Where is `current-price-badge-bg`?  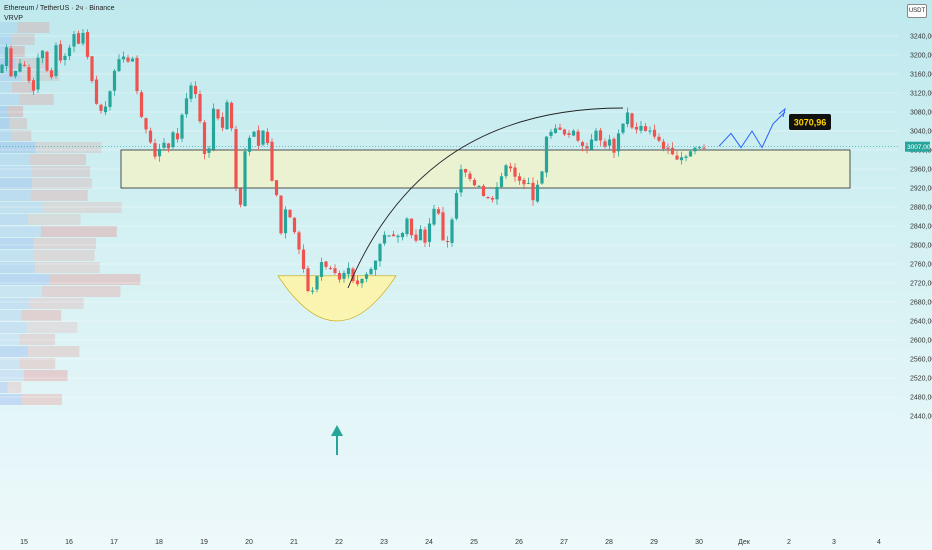
current-price-badge-bg is located at coordinates (917, 146).